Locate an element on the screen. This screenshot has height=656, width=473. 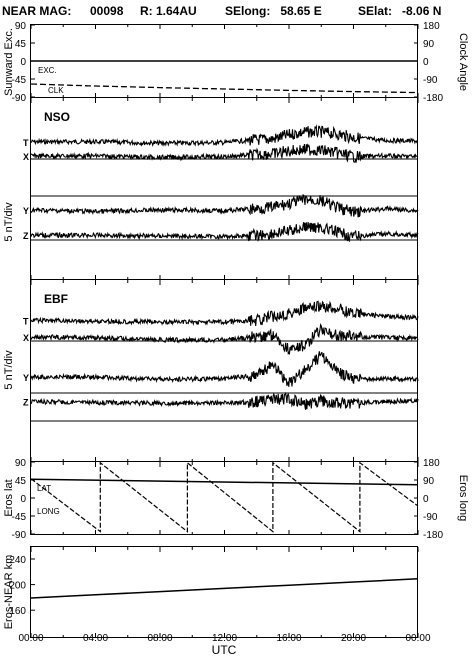
distance-series-line is located at coordinates (224, 588).